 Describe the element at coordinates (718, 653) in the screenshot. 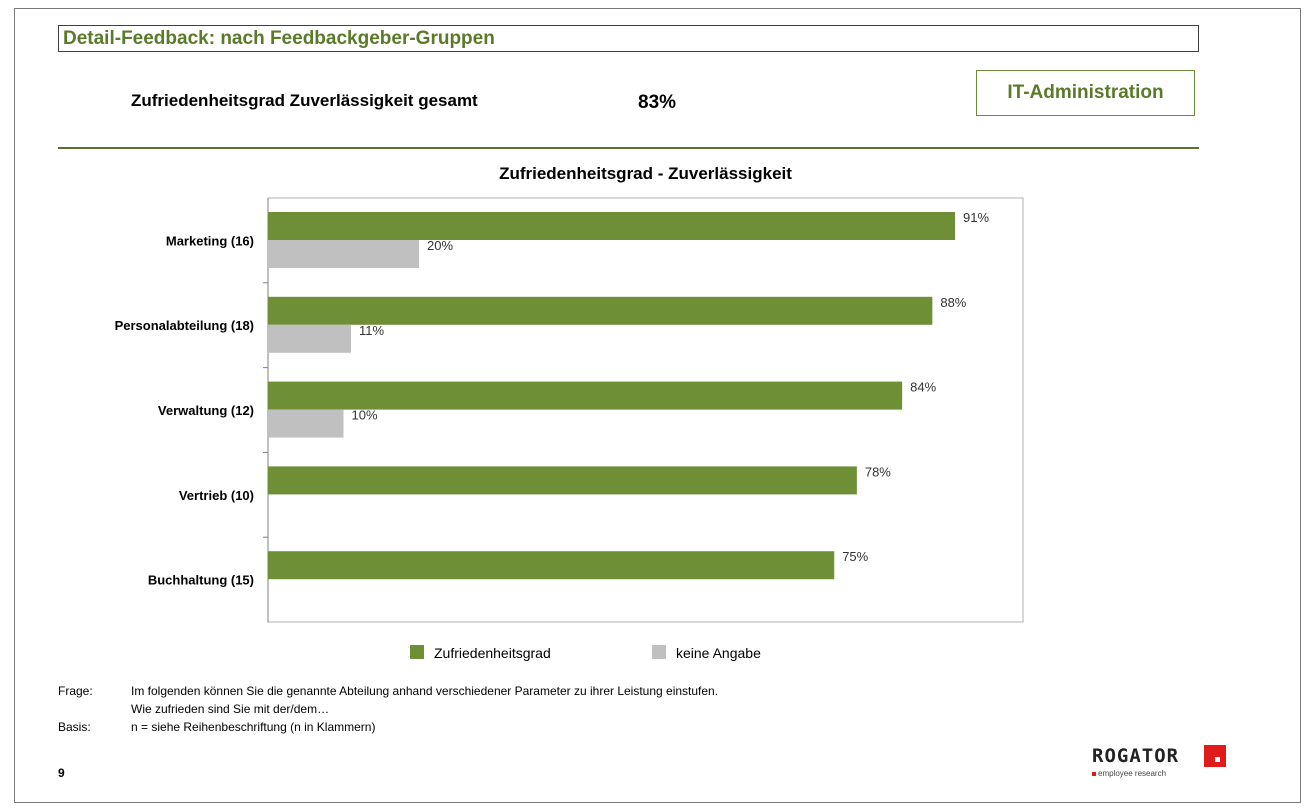

I see `legend-label: keine Angabe` at that location.